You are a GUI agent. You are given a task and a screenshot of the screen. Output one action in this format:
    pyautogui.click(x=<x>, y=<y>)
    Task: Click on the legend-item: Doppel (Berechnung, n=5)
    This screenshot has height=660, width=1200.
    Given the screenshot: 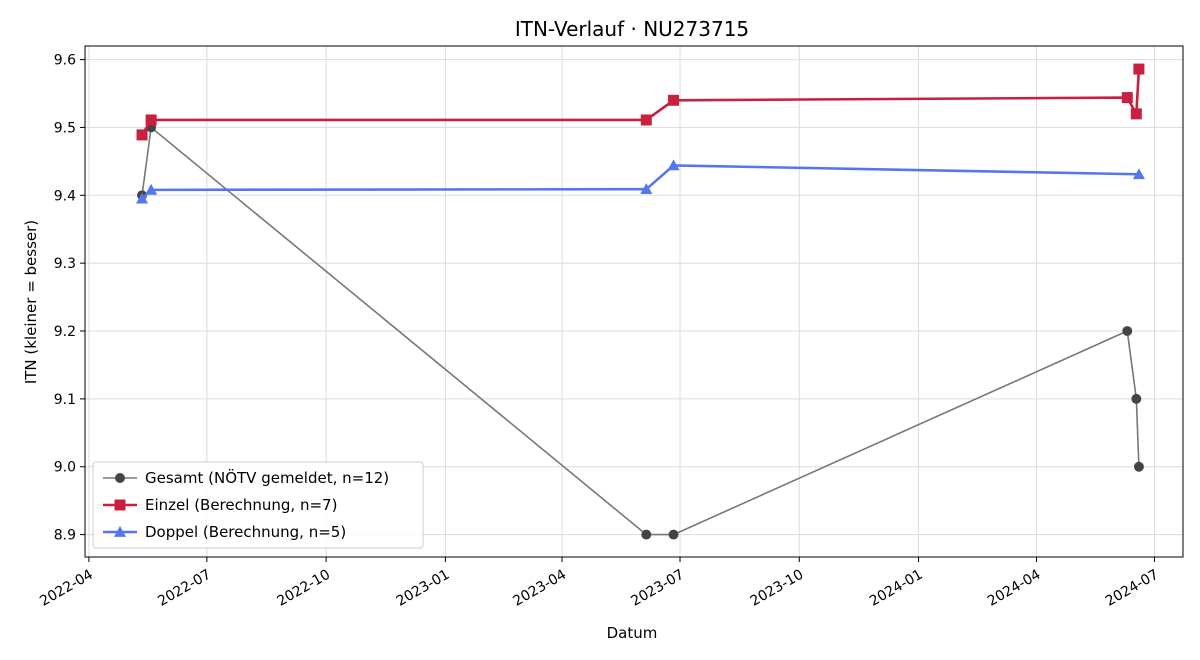 What is the action you would take?
    pyautogui.click(x=224, y=532)
    